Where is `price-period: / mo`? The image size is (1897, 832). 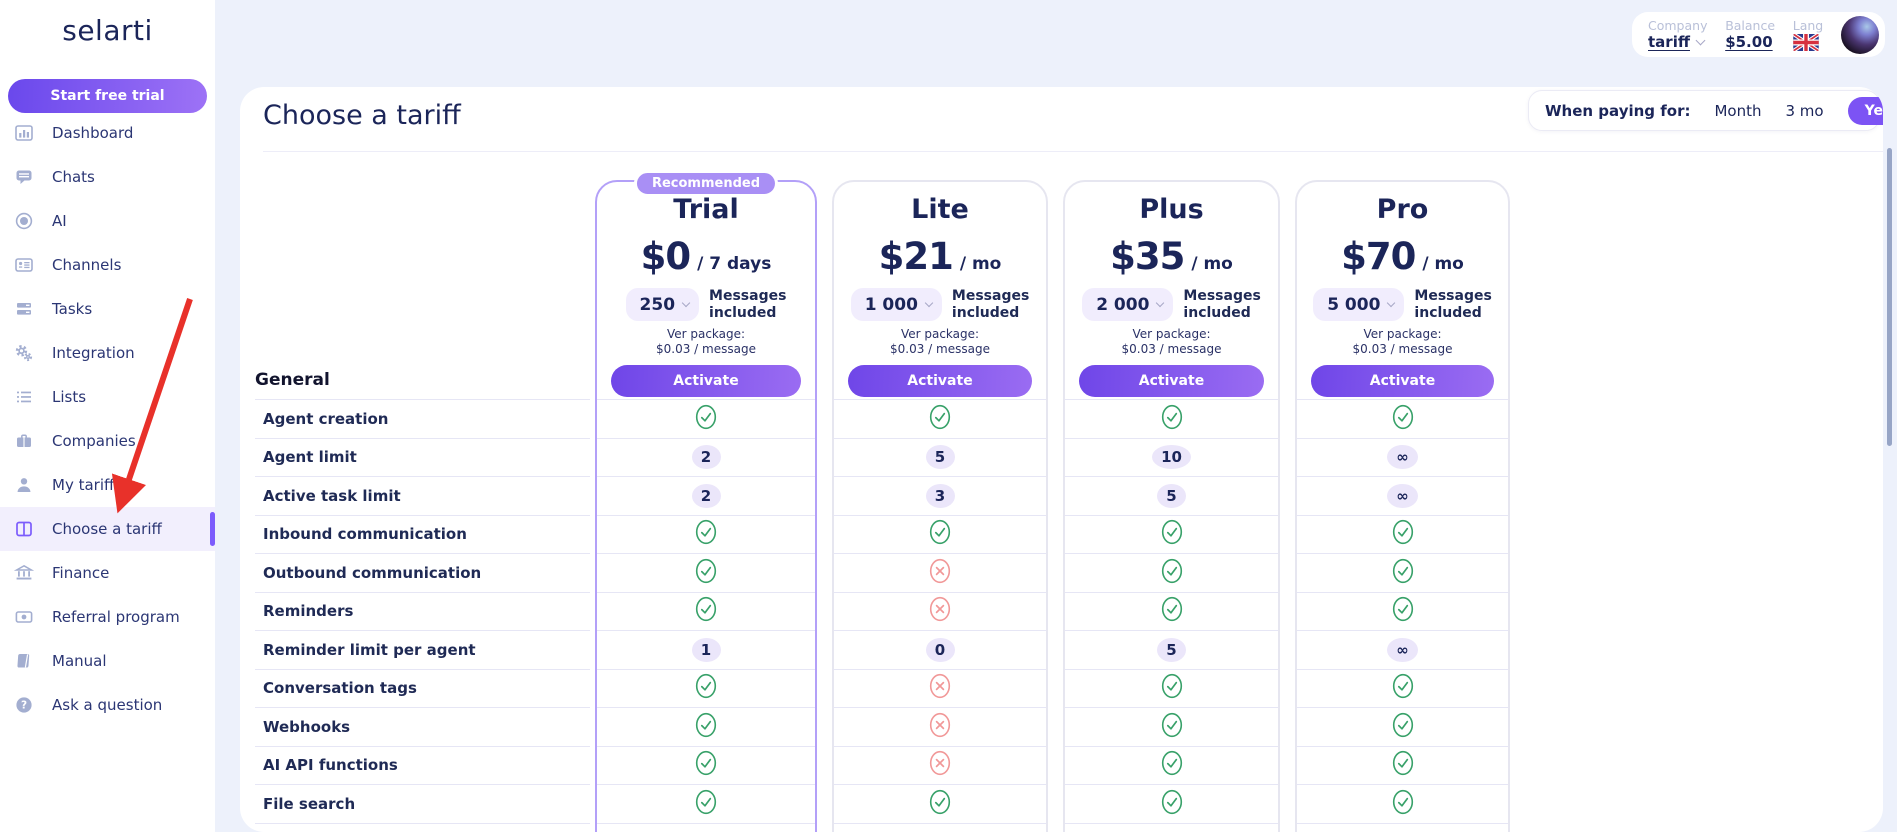
price-period: / mo is located at coordinates (1212, 264).